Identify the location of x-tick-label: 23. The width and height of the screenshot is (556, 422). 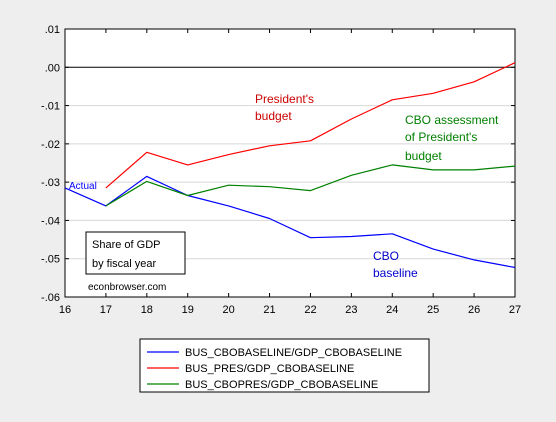
(351, 310).